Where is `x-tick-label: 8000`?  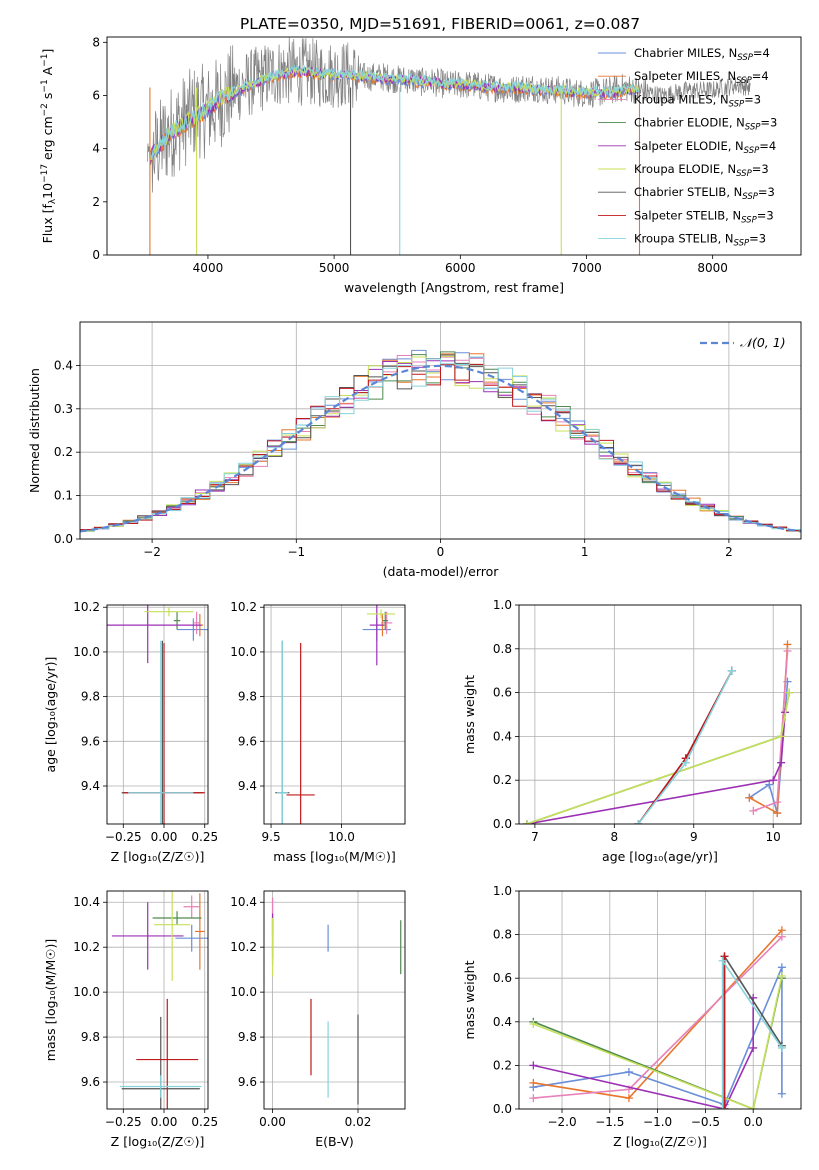
x-tick-label: 8000 is located at coordinates (712, 268).